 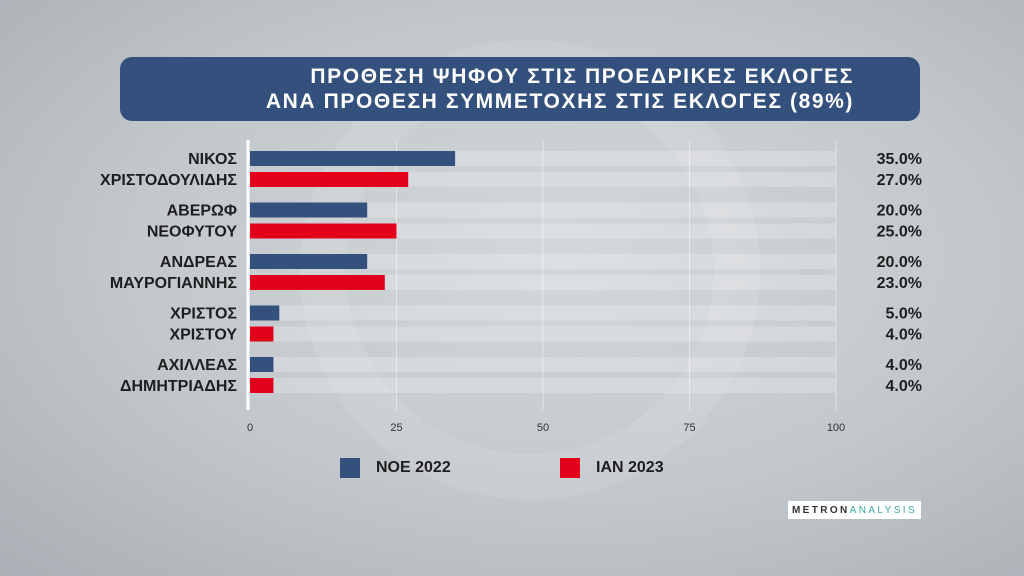 What do you see at coordinates (202, 211) in the screenshot?
I see `category-label: ΑΒΕΡΩΦ` at bounding box center [202, 211].